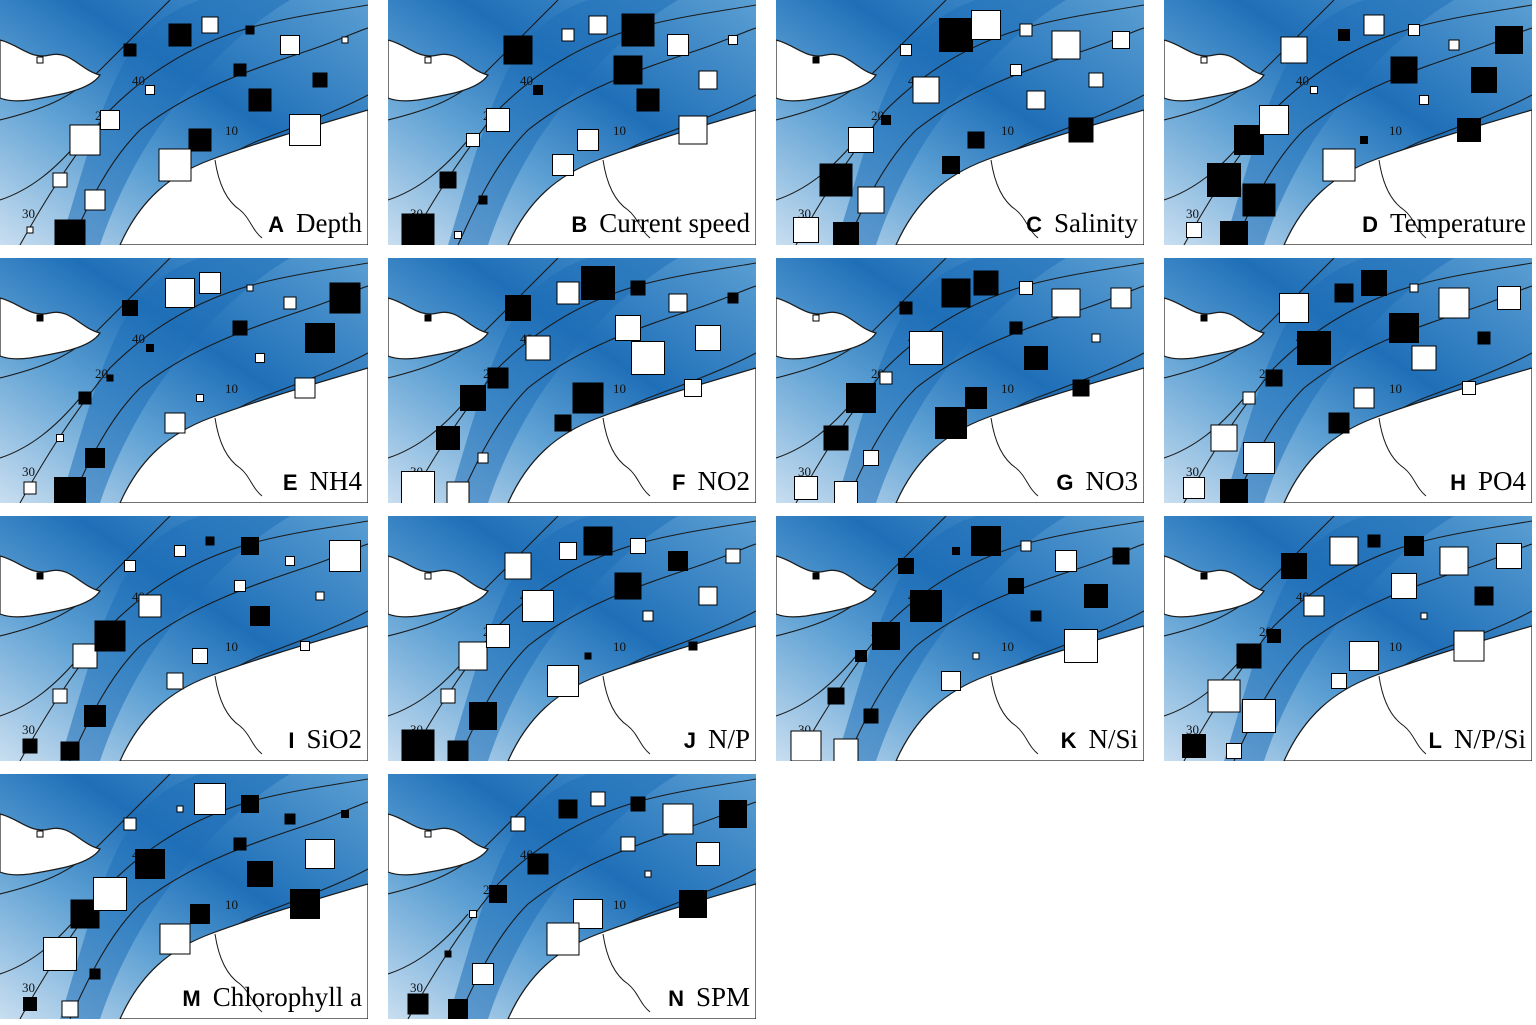 The height and width of the screenshot is (1025, 1536). I want to click on panel-variable-name: PO4, so click(1501, 481).